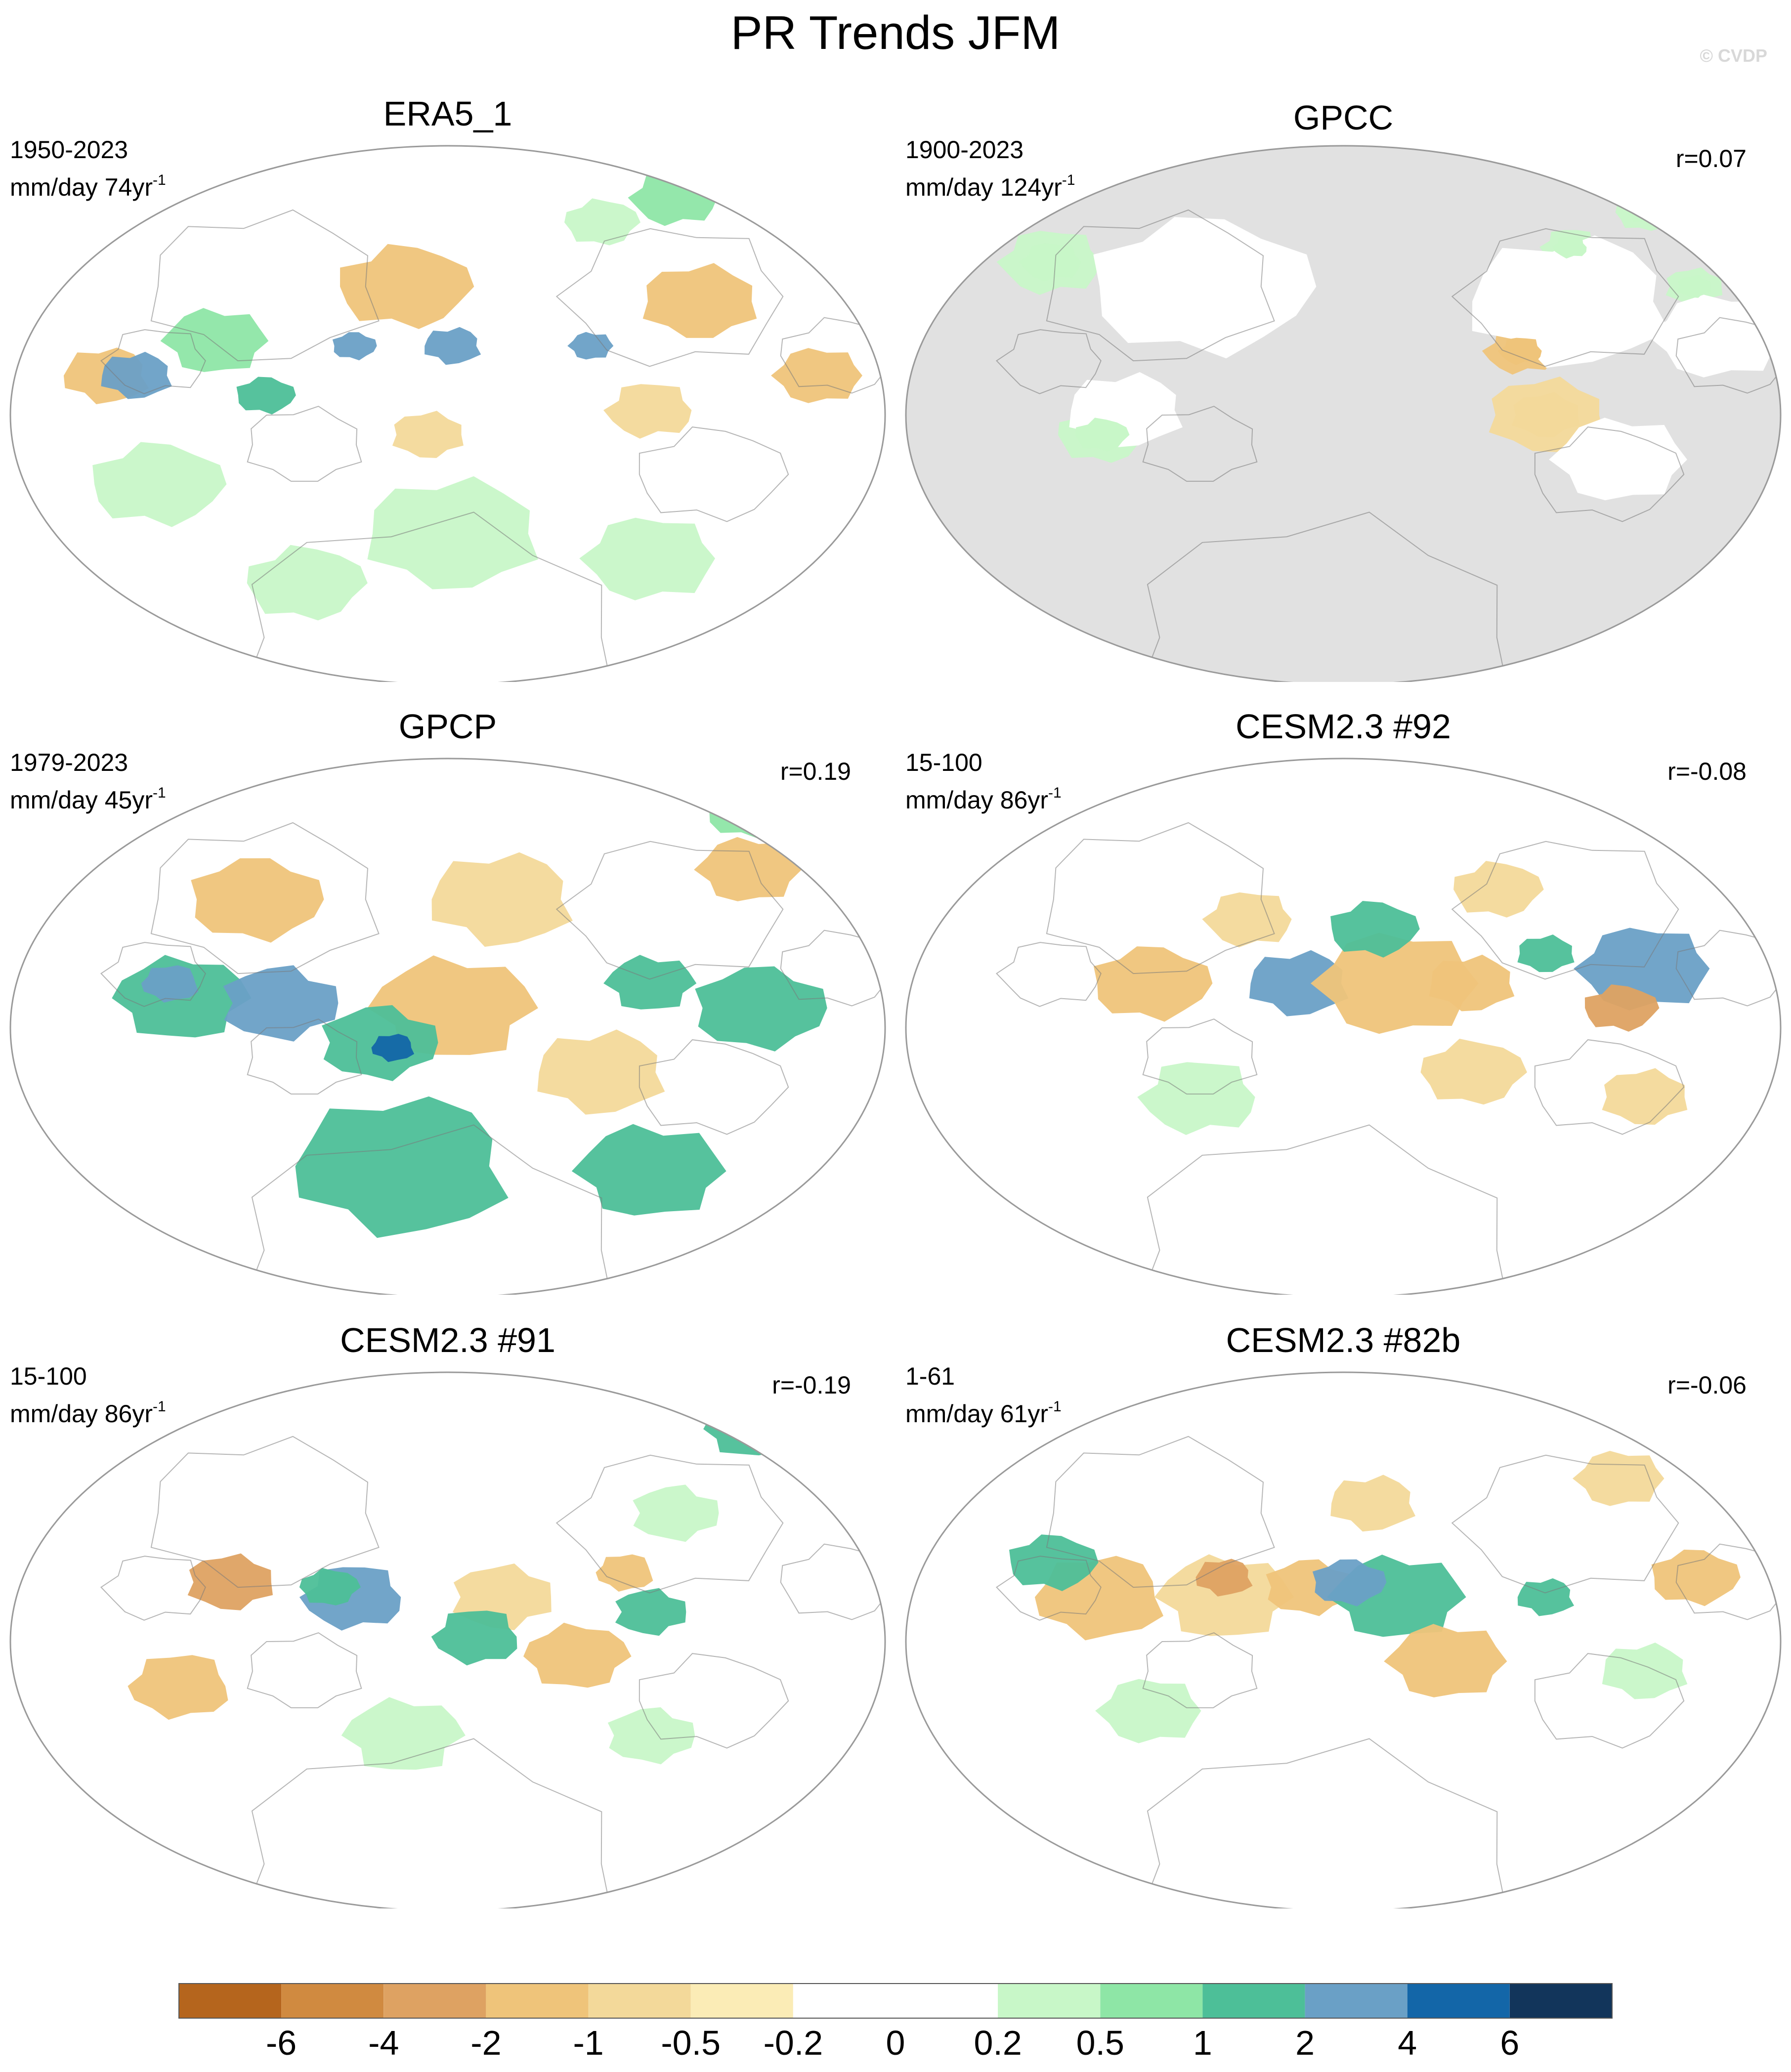 The image size is (1791, 2072). I want to click on colorbar-tick-label: 0, so click(896, 2043).